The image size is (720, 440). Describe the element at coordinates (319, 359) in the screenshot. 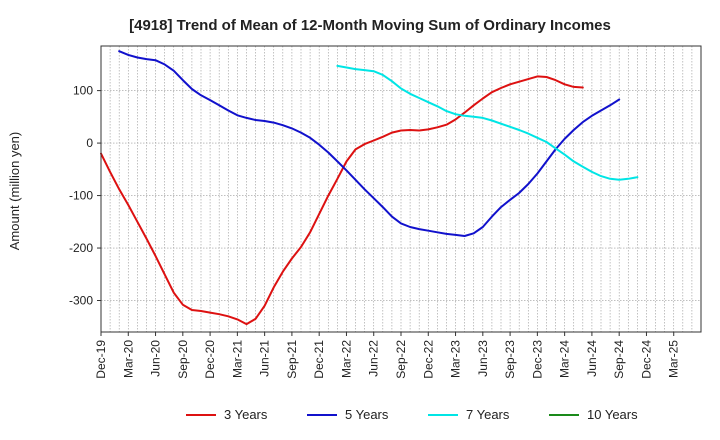

I see `x-tick-label: Dec-21` at that location.